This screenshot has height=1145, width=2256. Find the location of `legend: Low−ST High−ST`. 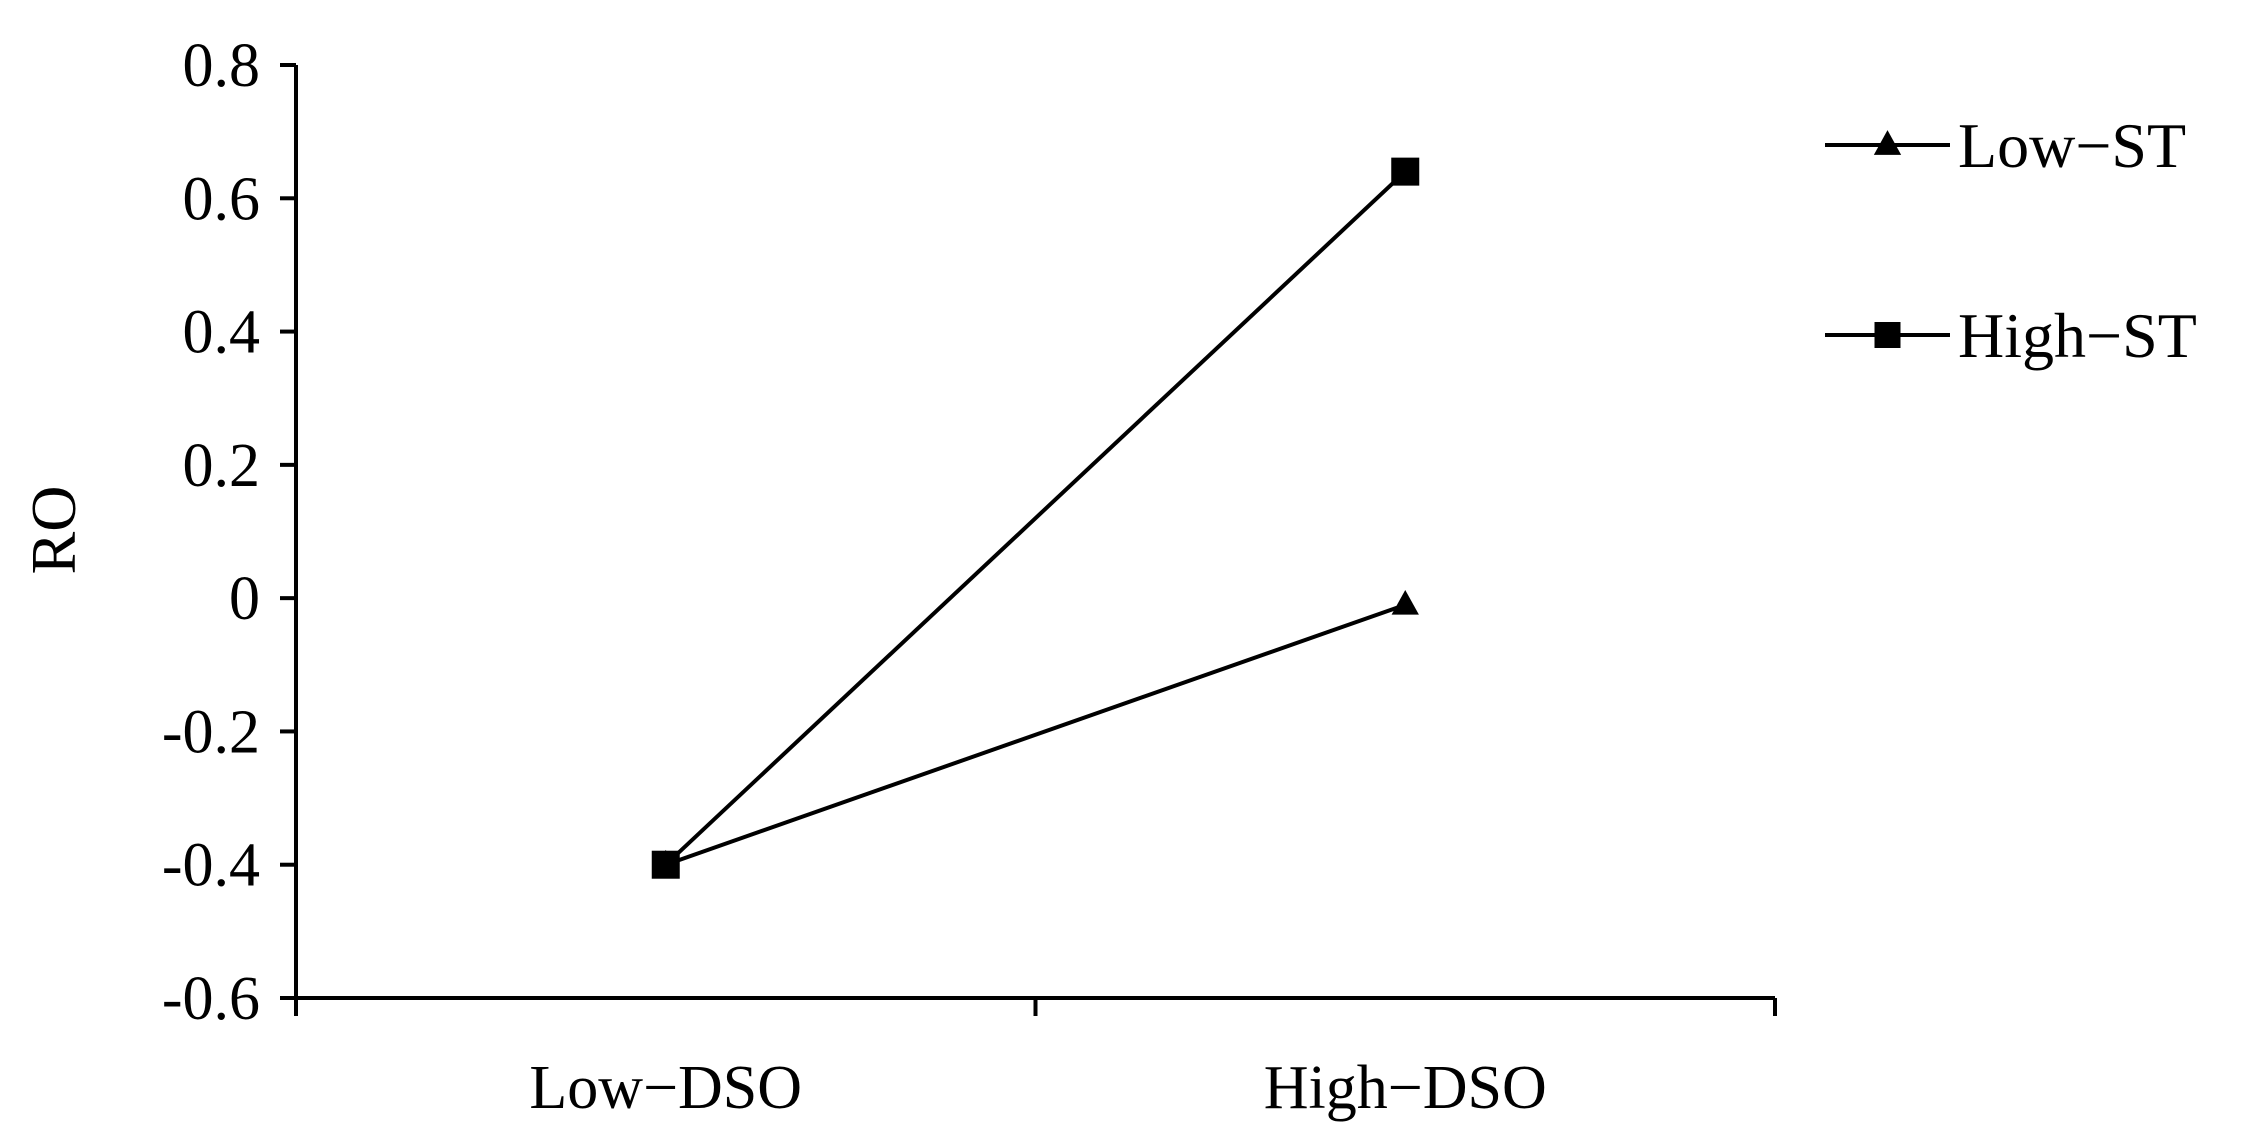

legend: Low−ST High−ST is located at coordinates (2011, 240).